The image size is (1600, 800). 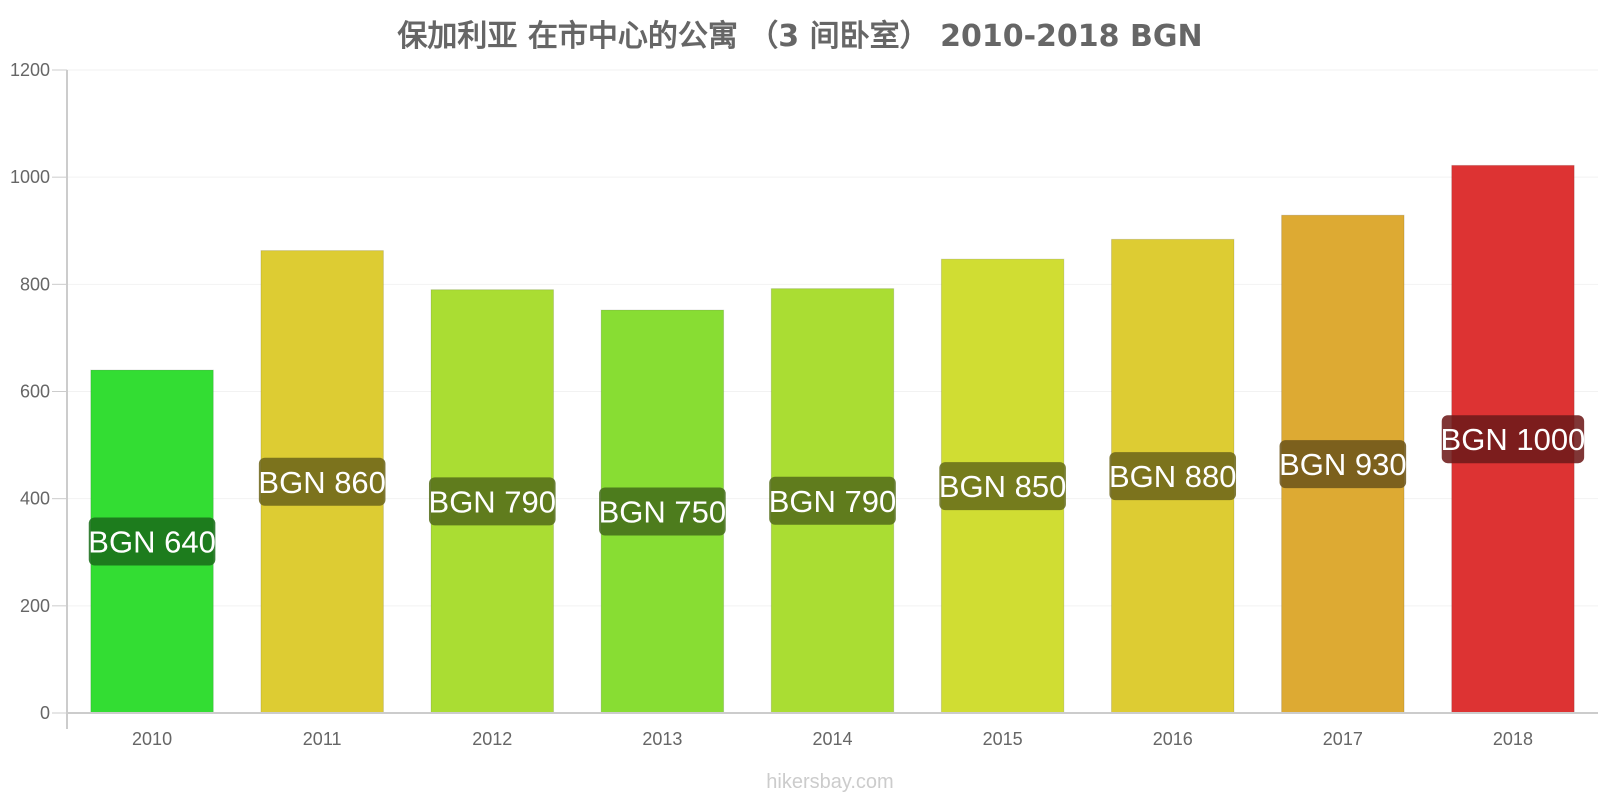 I want to click on data-label: BGN 930, so click(x=1343, y=464).